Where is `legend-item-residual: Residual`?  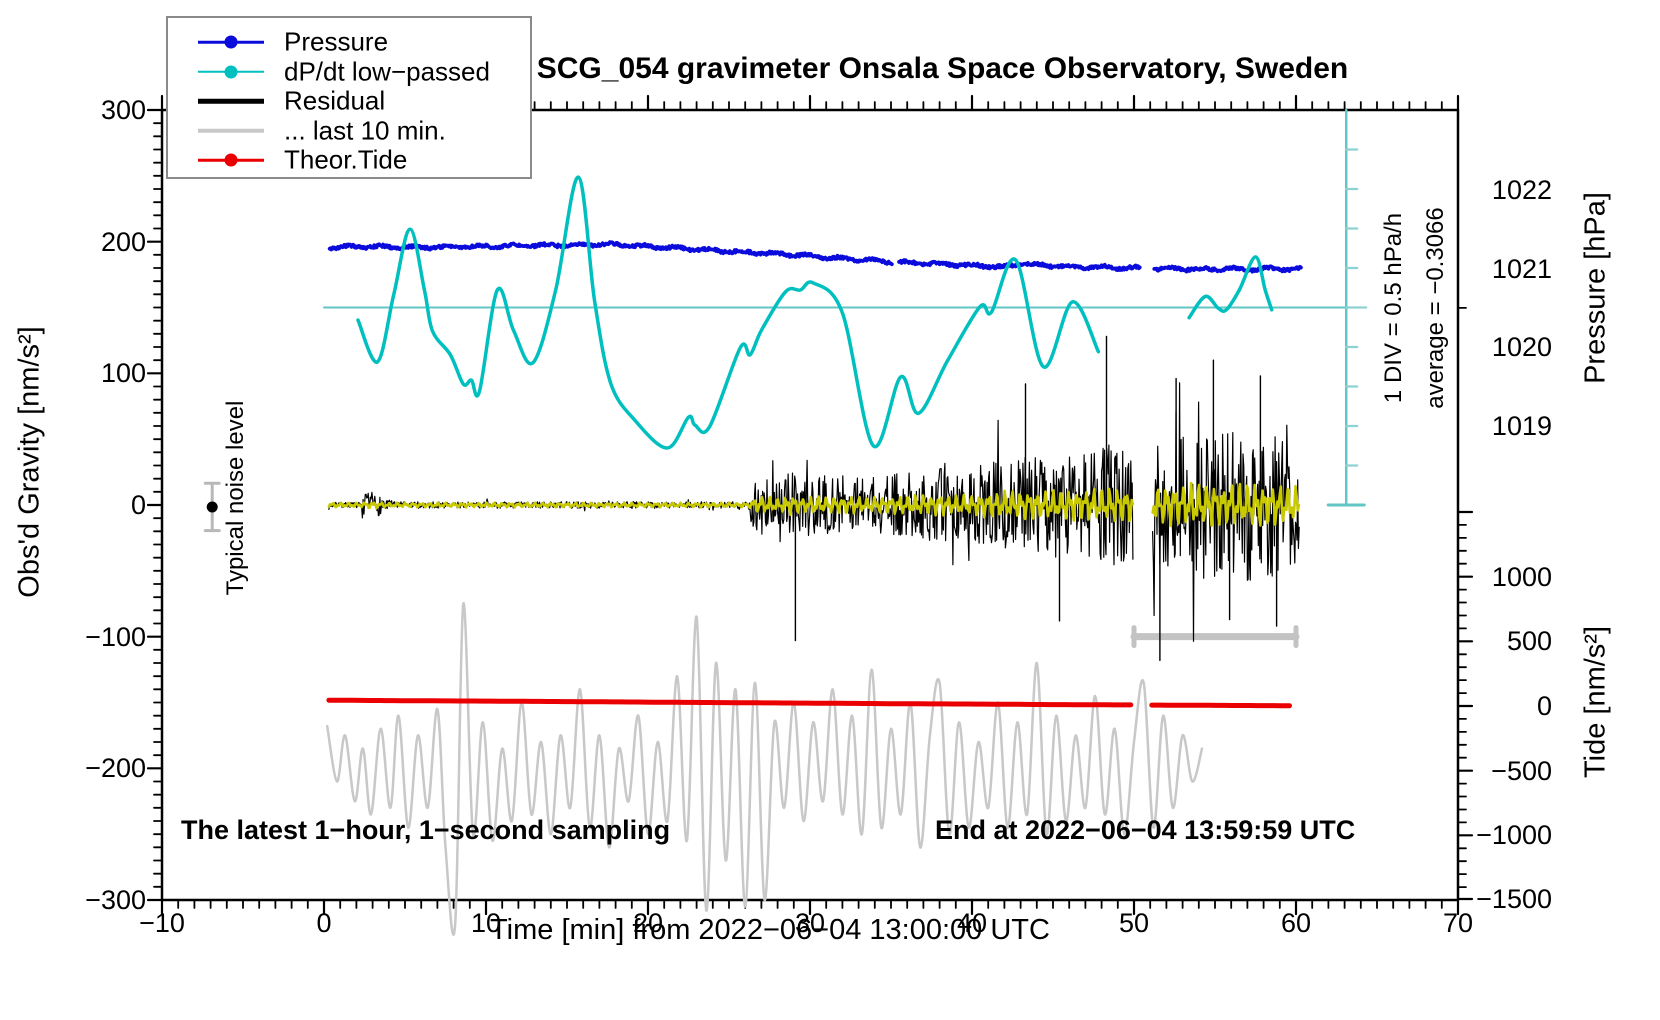 legend-item-residual: Residual is located at coordinates (349, 100).